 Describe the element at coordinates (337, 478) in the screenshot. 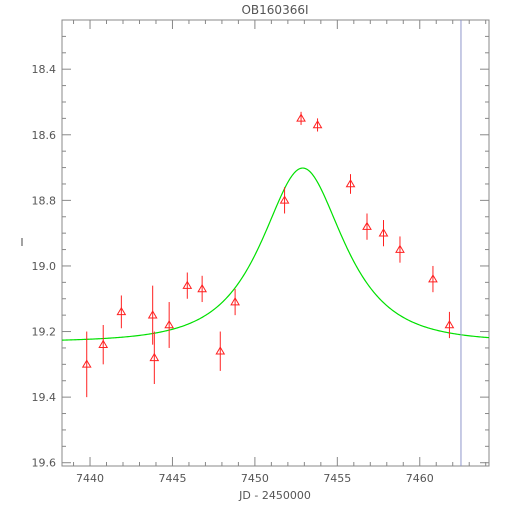

I see `x-tick-label: 7455` at that location.